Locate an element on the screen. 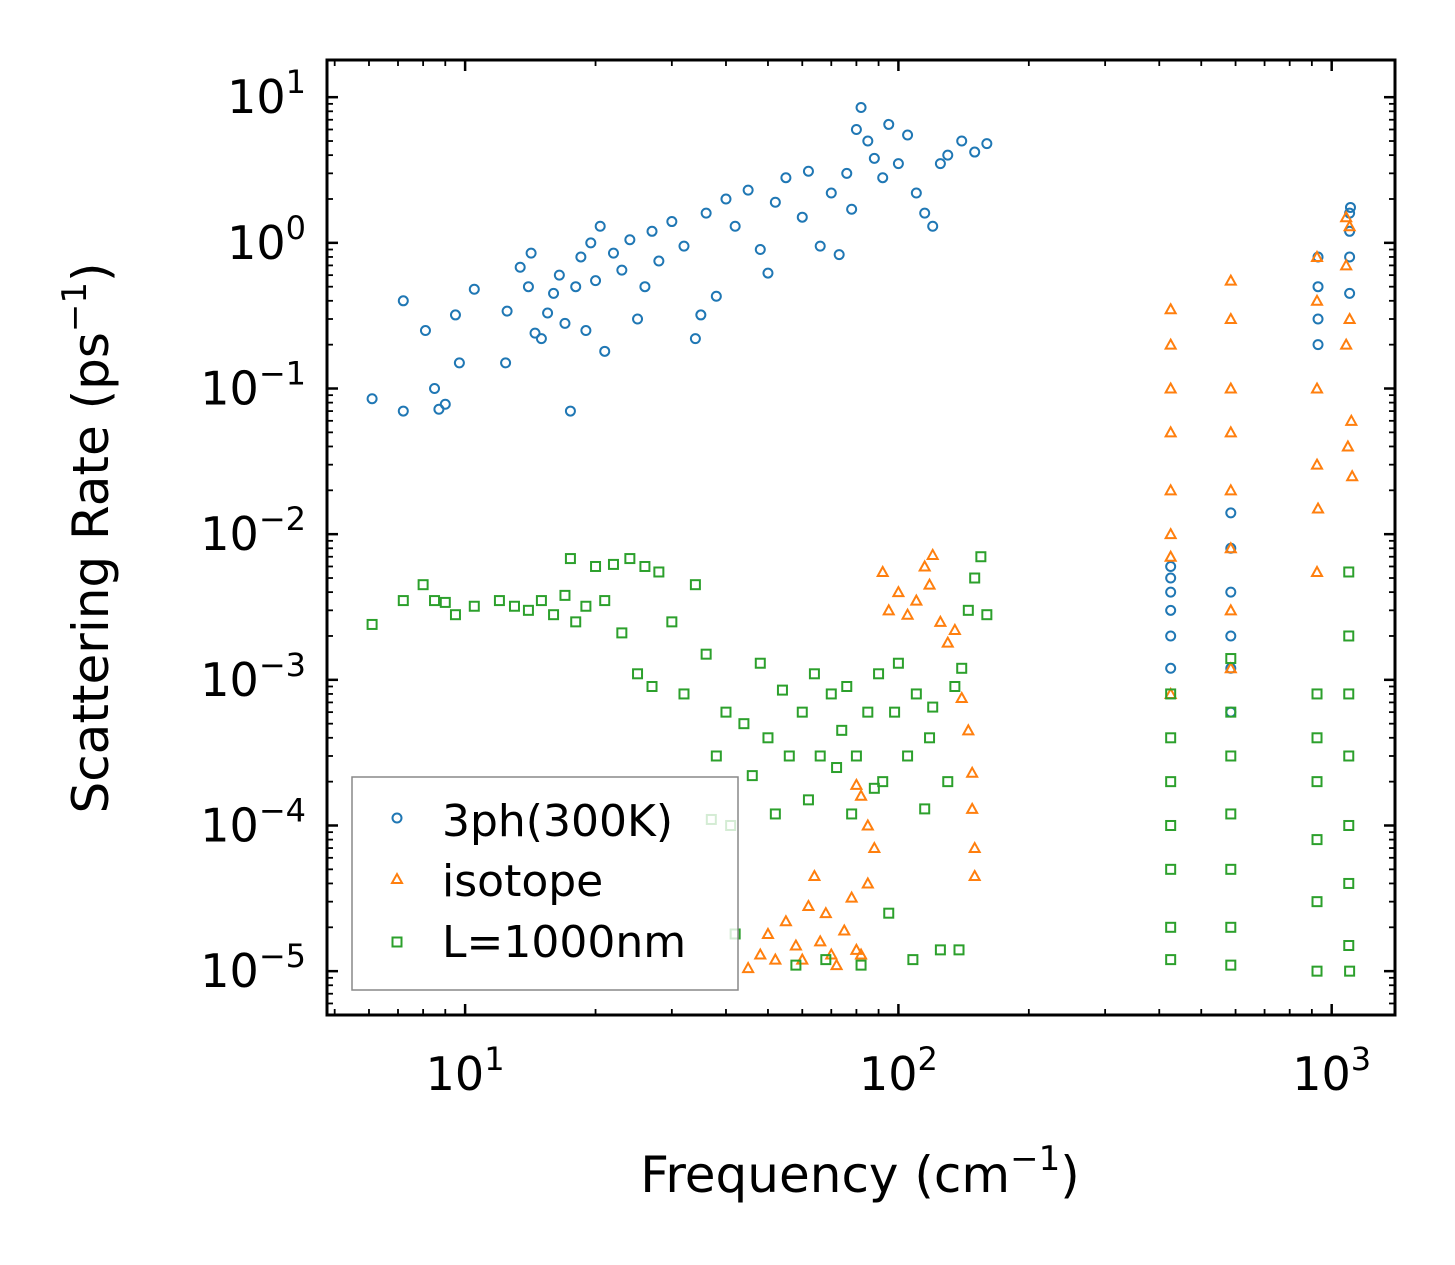 This screenshot has height=1265, width=1455. y-axis-label: Scattering Rate (ps−1) is located at coordinates (87, 537).